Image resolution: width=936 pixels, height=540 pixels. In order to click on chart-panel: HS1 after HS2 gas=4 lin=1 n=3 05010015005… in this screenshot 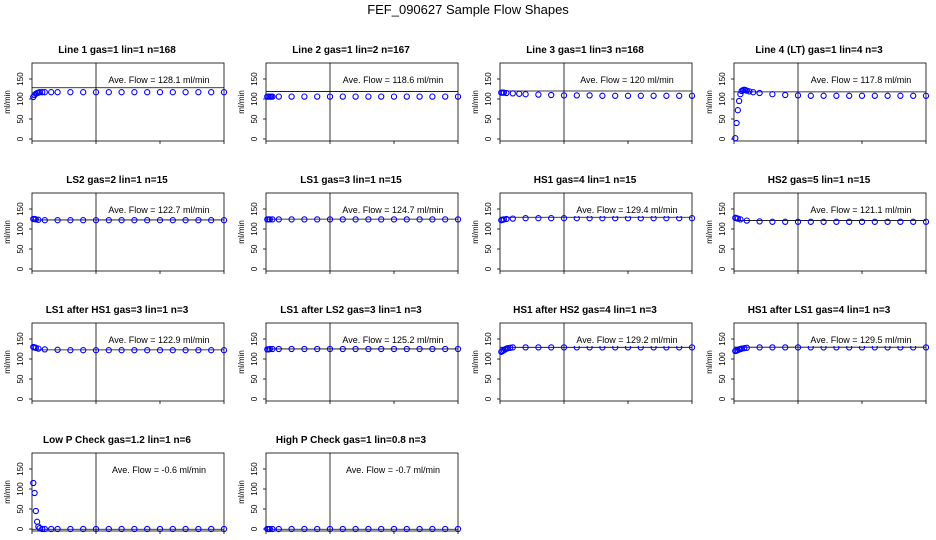, I will do `click(585, 343)`.